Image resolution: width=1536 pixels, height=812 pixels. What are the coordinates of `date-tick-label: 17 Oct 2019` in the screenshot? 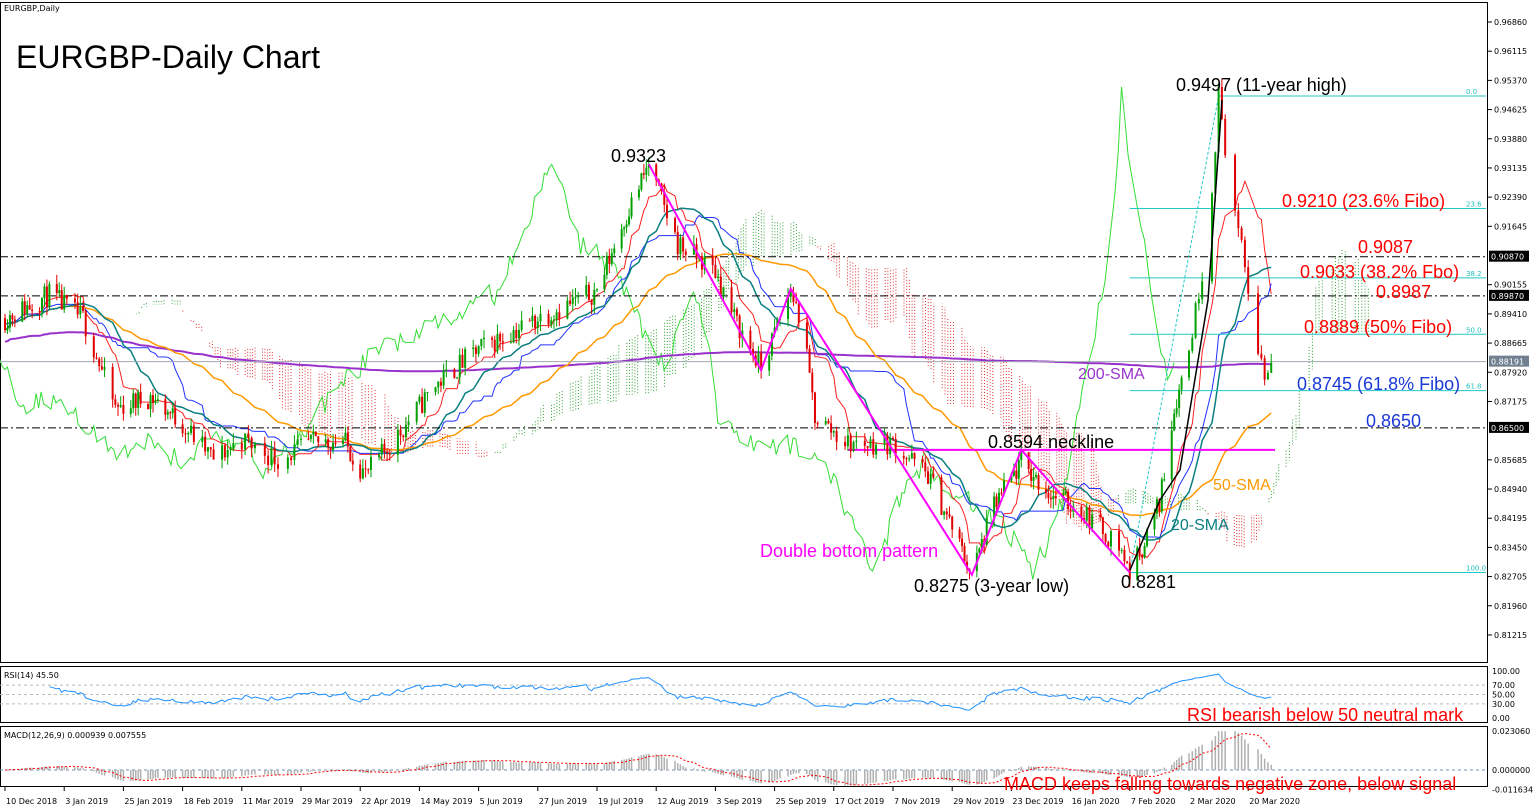 It's located at (859, 801).